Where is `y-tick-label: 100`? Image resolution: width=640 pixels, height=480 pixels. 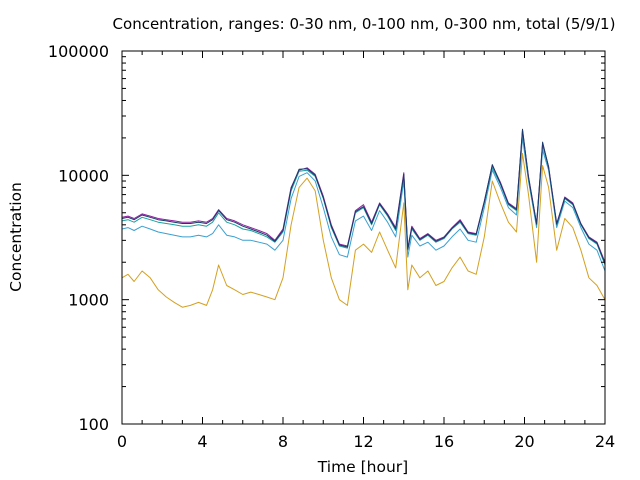 y-tick-label: 100 is located at coordinates (93, 424).